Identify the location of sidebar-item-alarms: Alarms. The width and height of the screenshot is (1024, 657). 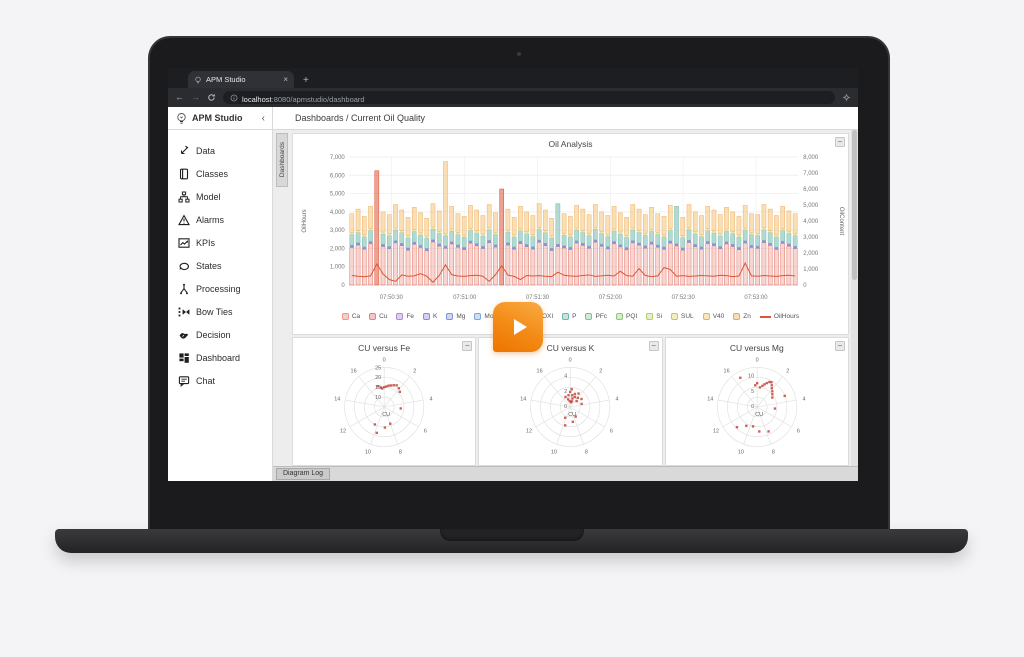
(220, 219).